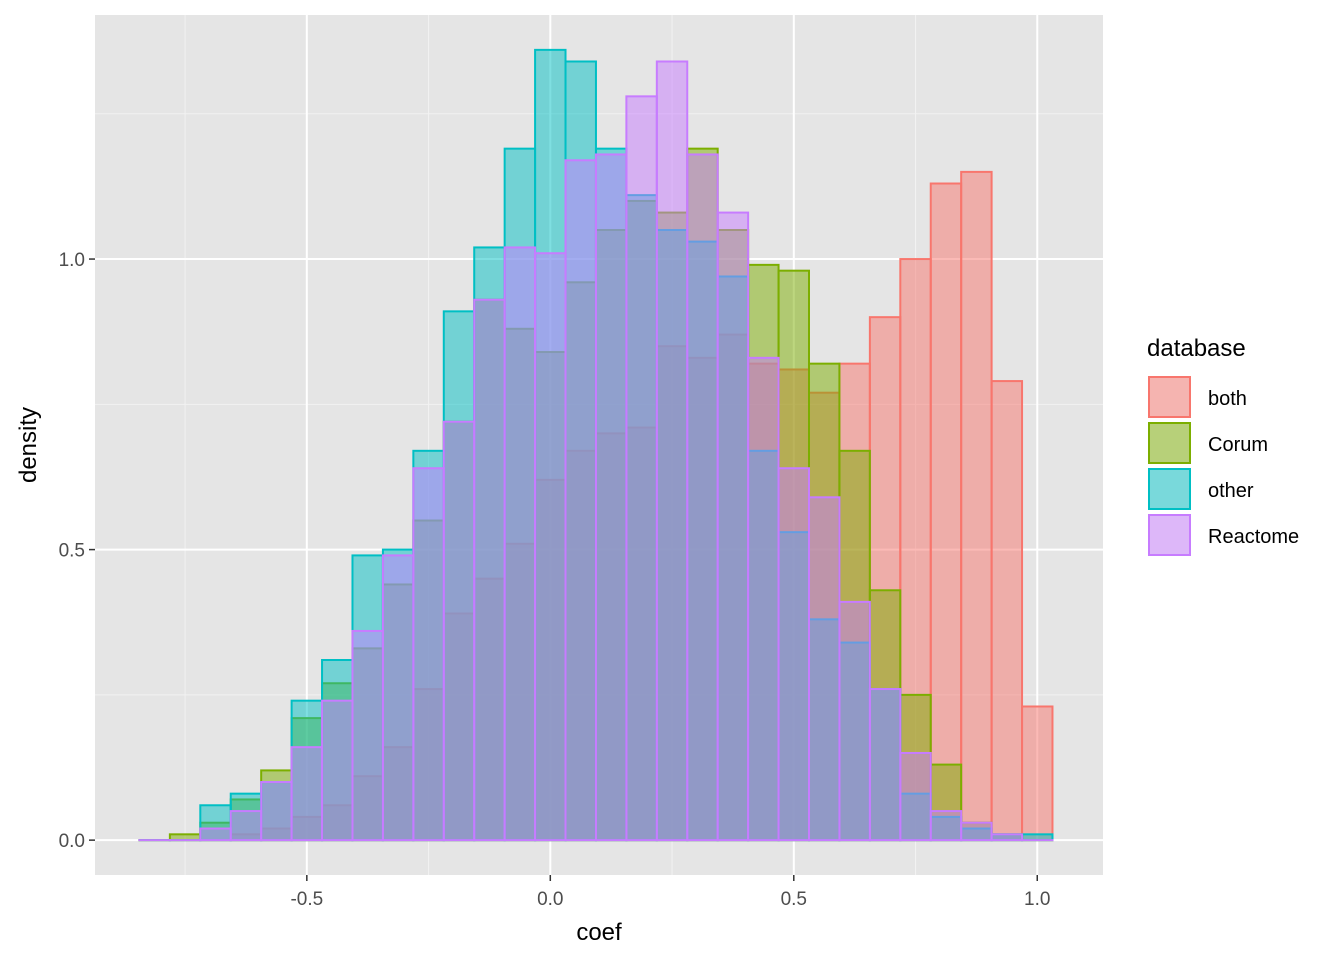 The width and height of the screenshot is (1344, 960). Describe the element at coordinates (1037, 899) in the screenshot. I see `x-tick-label: 1.0` at that location.